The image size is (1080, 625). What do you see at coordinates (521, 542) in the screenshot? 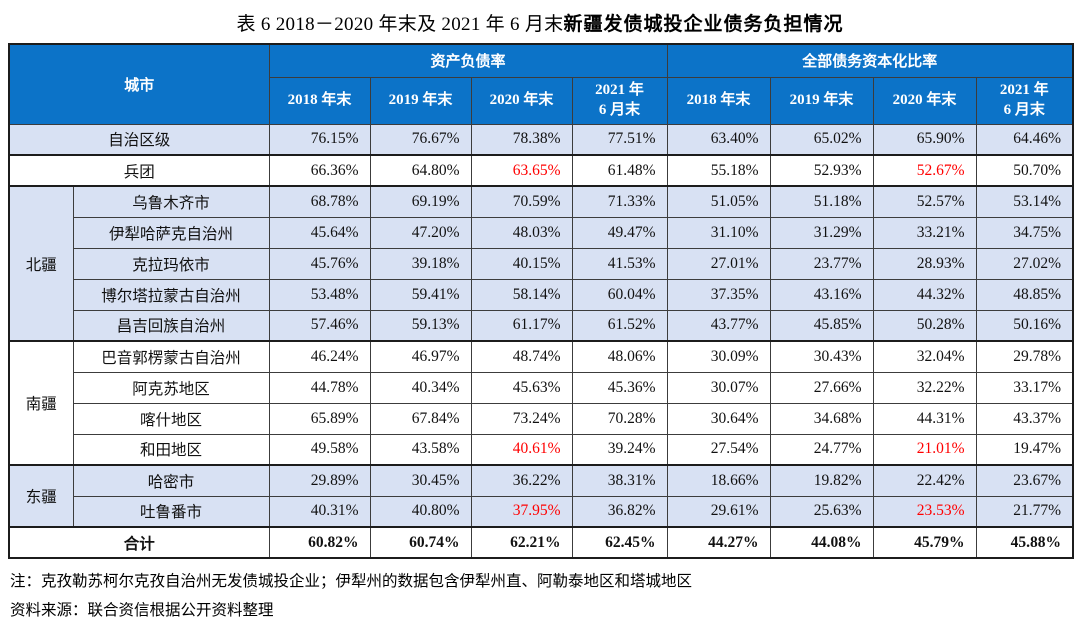
I see `value-cell: 62.21%` at bounding box center [521, 542].